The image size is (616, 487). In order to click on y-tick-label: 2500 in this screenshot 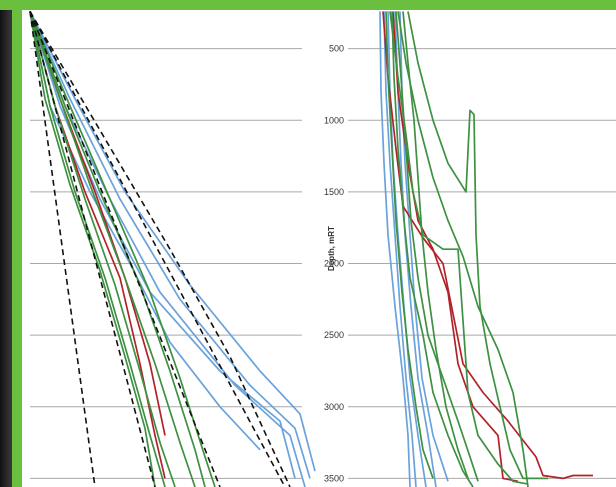, I will do `click(334, 335)`.